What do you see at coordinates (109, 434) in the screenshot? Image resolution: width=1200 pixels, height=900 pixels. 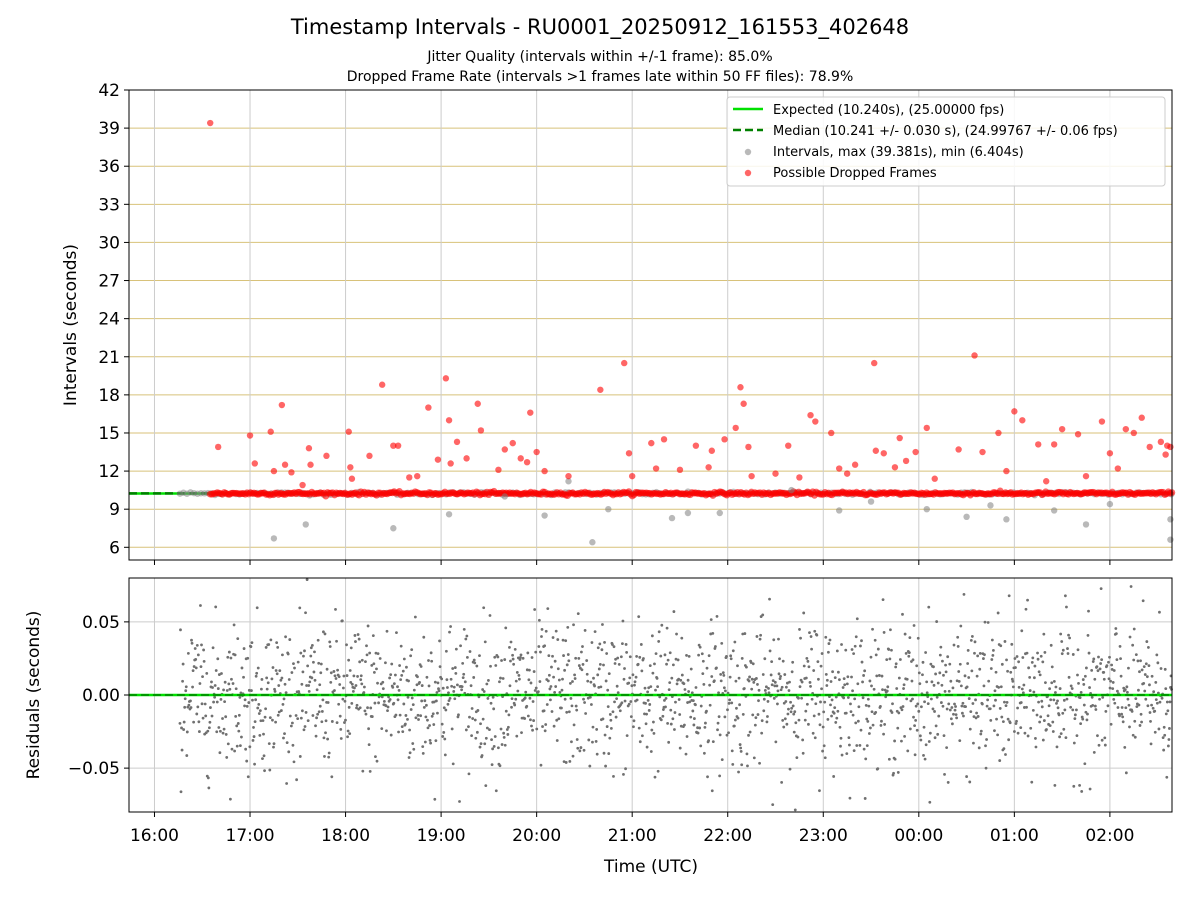 I see `top-y-tick-label: 15` at bounding box center [109, 434].